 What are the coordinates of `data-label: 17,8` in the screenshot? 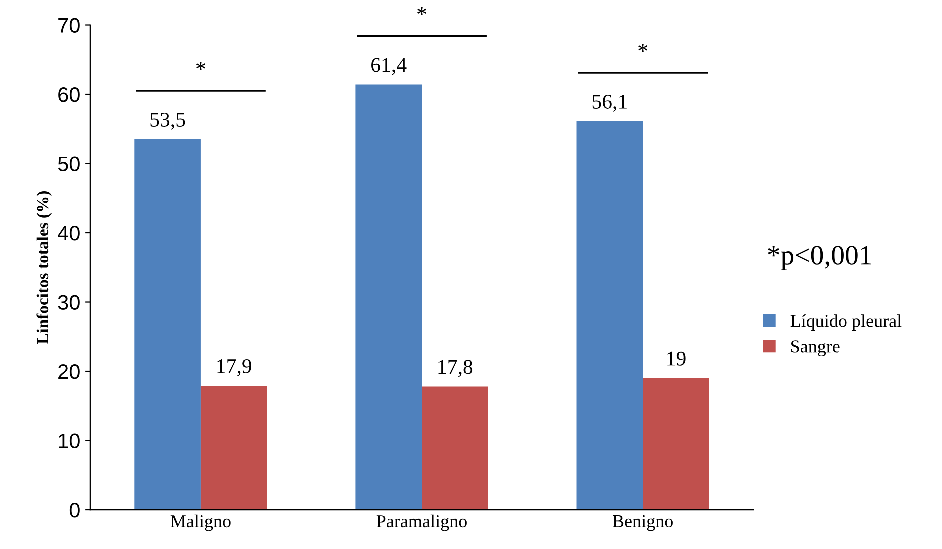 It's located at (455, 369).